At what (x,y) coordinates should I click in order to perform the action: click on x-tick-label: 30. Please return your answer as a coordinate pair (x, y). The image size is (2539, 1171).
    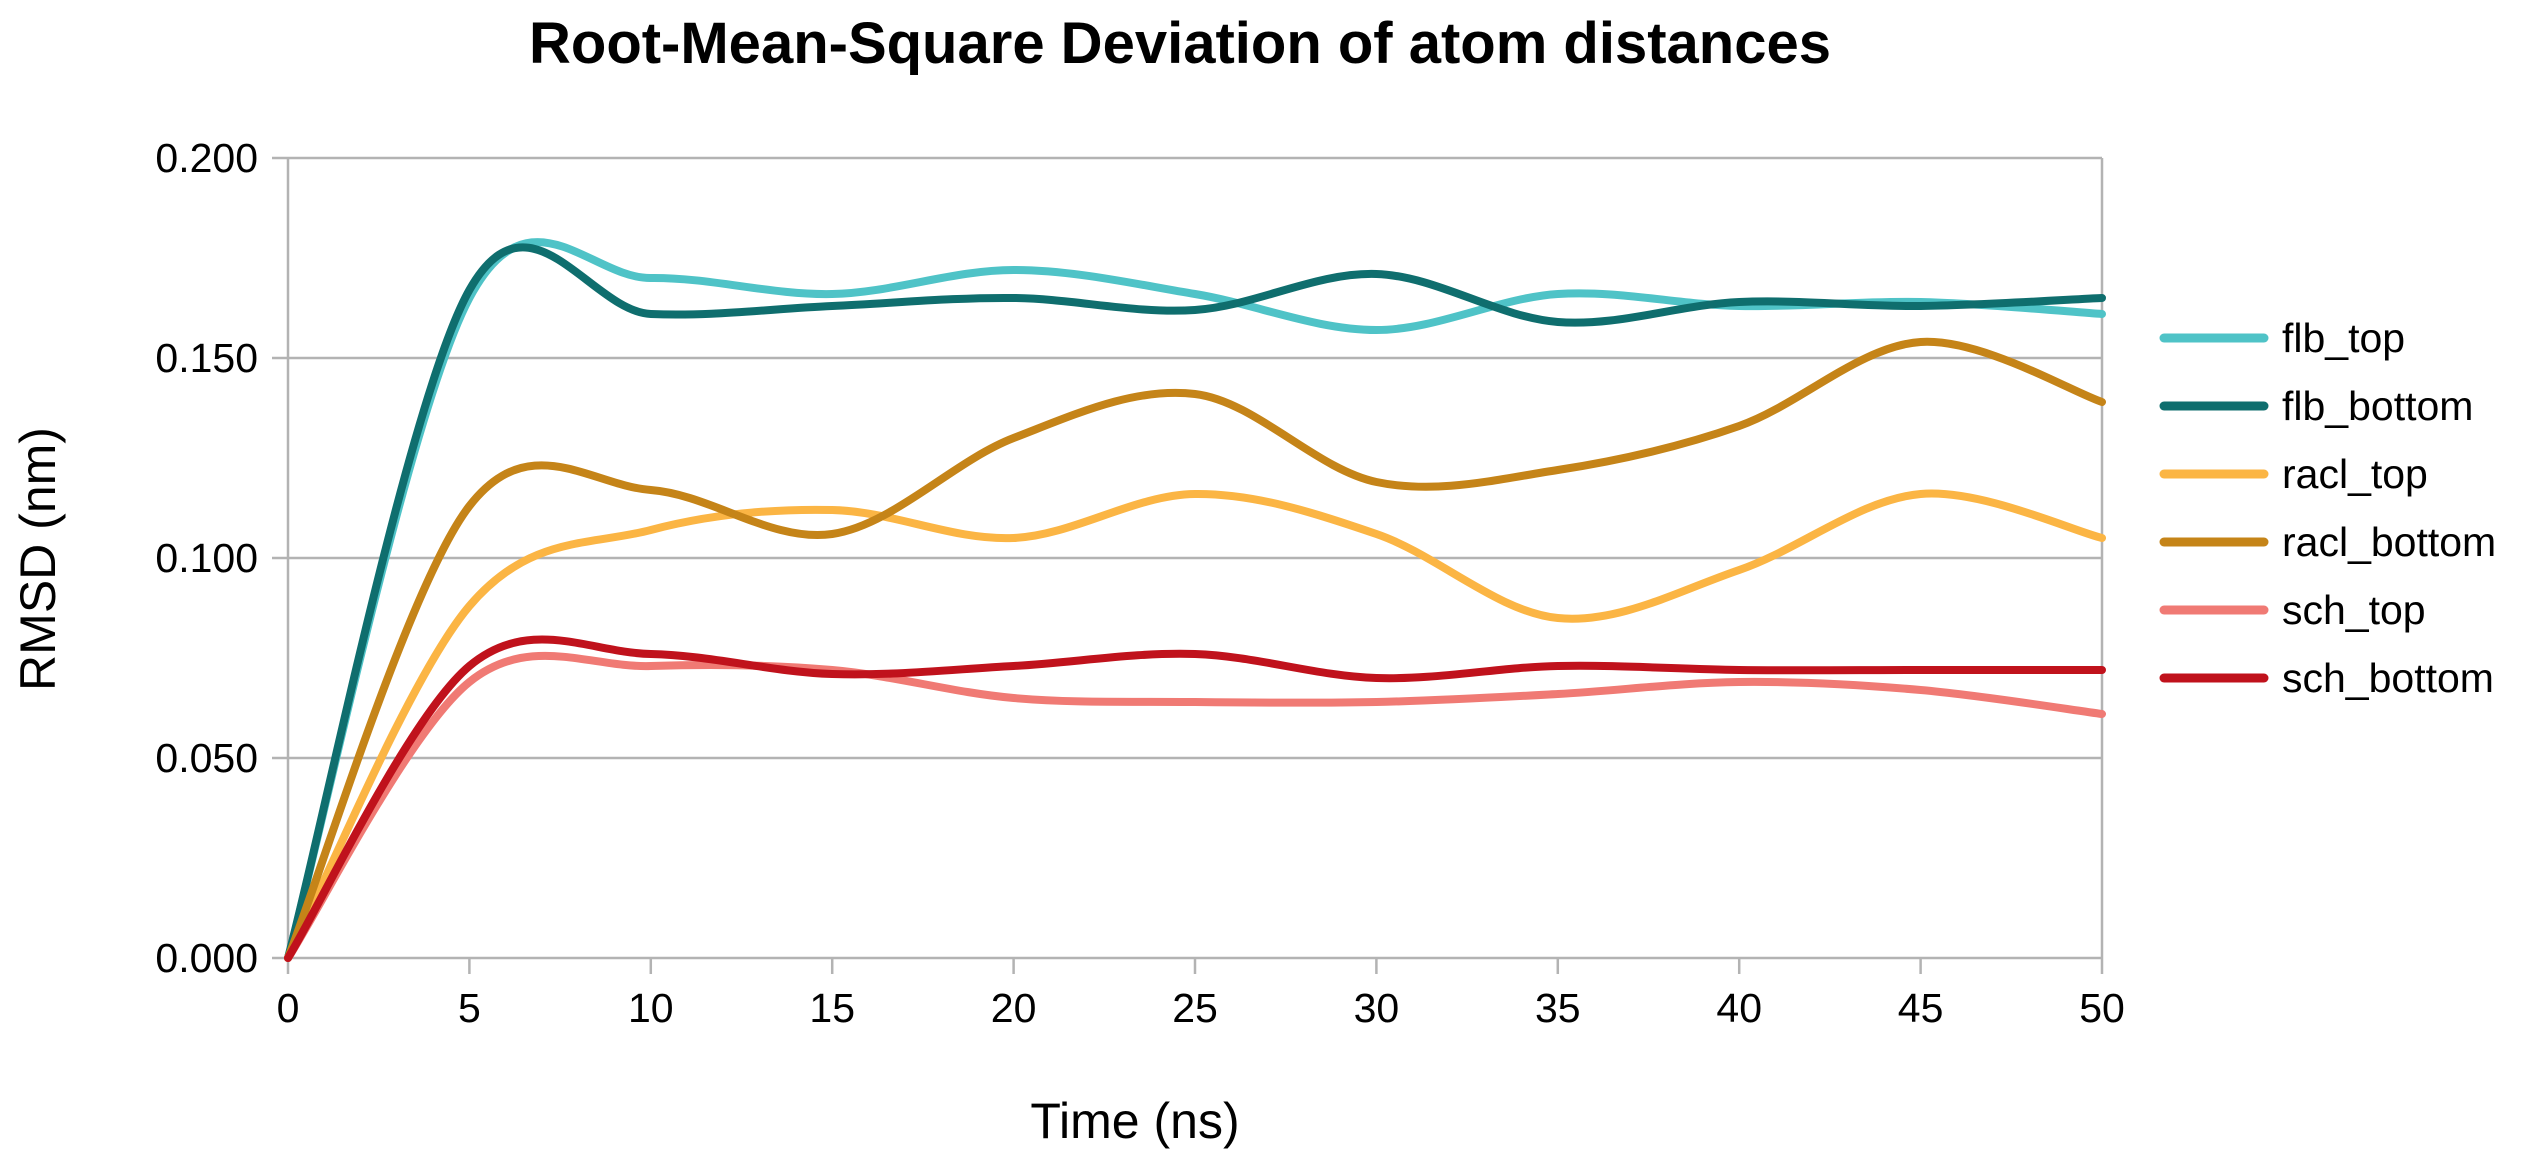
    Looking at the image, I should click on (1377, 1008).